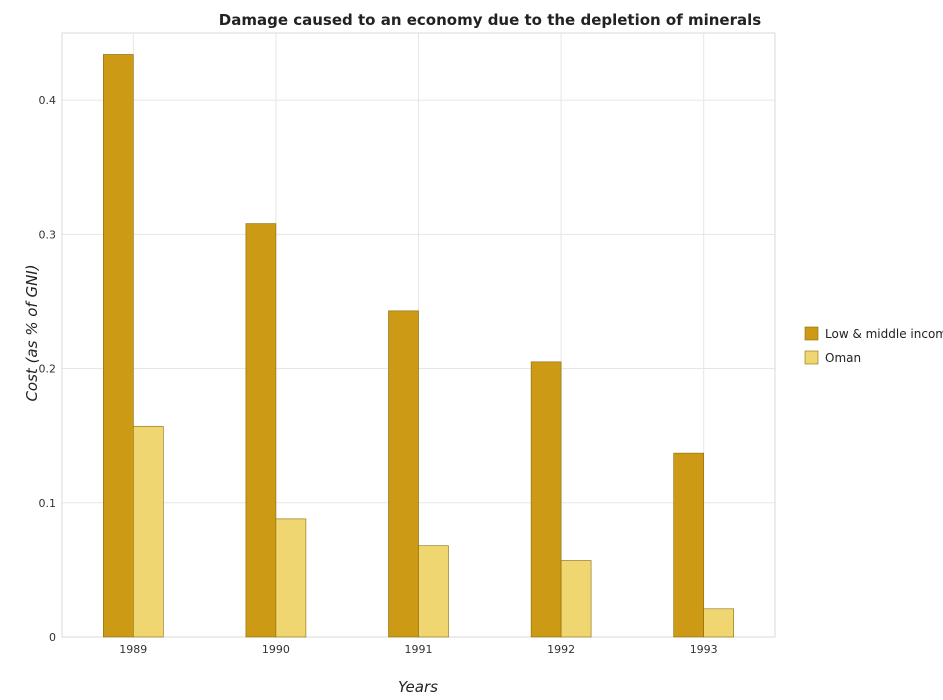  I want to click on bar-oman-1992, so click(576, 599).